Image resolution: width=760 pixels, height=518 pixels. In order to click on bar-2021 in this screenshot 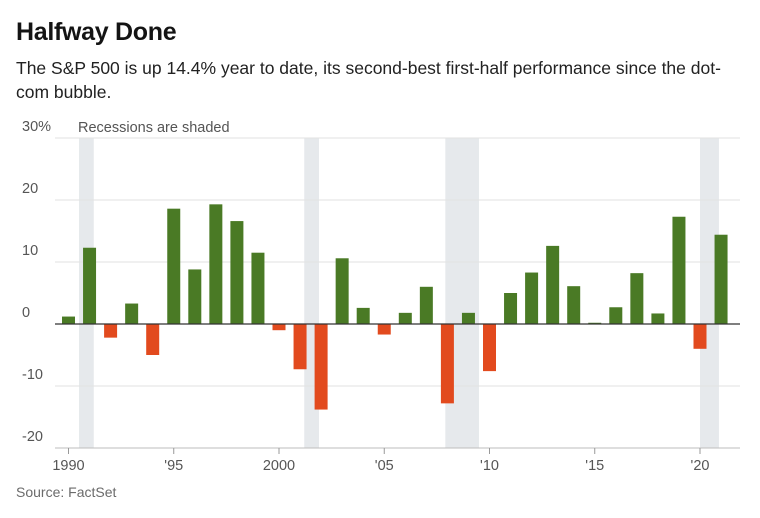, I will do `click(721, 279)`.